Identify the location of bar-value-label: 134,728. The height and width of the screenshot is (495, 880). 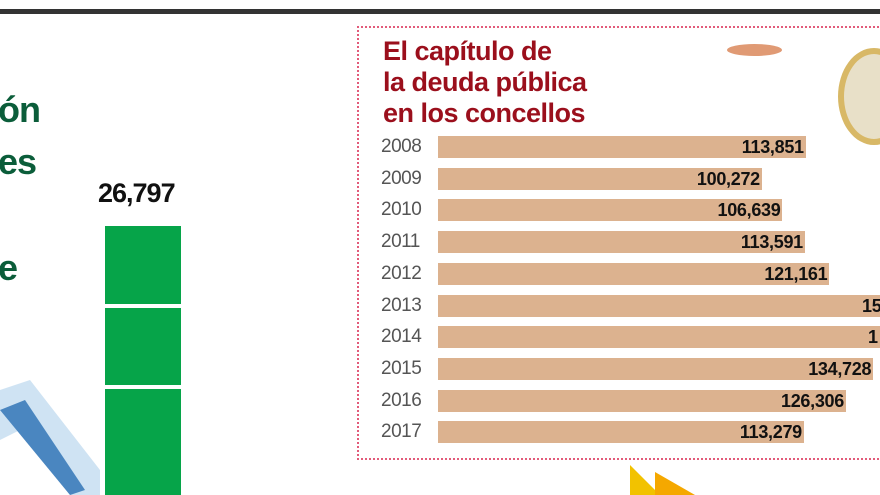
(840, 368).